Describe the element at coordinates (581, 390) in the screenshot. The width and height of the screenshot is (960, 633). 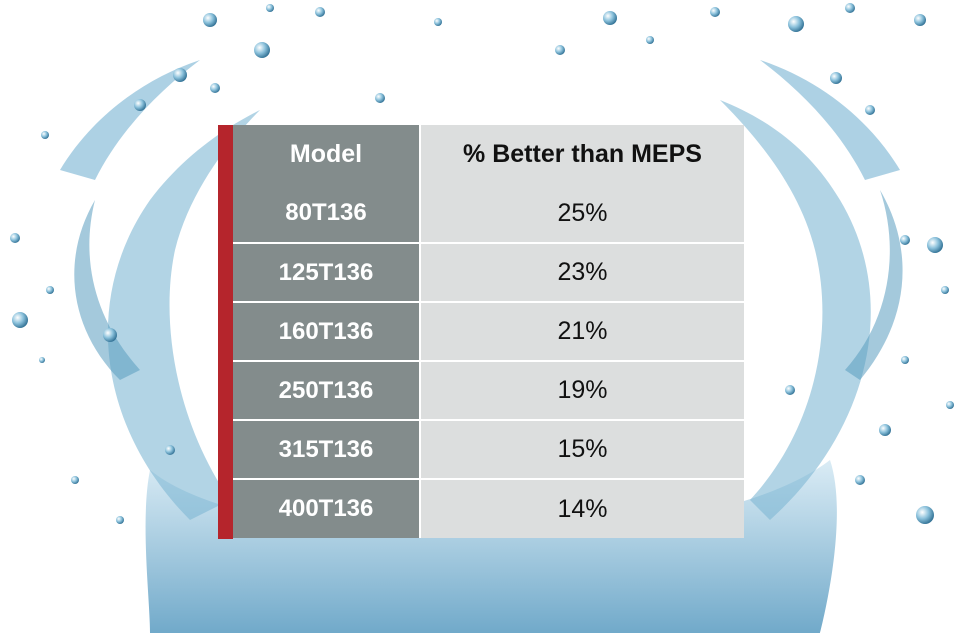
I see `value-cell: 19%` at that location.